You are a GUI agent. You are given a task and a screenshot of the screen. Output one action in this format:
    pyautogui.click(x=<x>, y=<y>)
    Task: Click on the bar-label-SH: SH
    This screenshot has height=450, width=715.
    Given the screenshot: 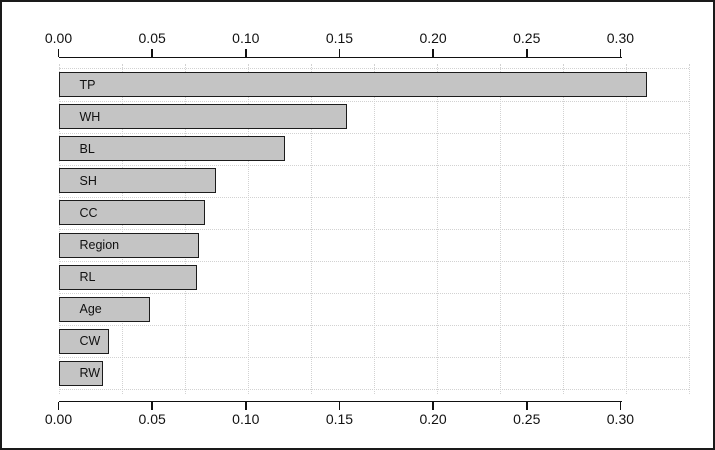 What is the action you would take?
    pyautogui.click(x=88, y=180)
    